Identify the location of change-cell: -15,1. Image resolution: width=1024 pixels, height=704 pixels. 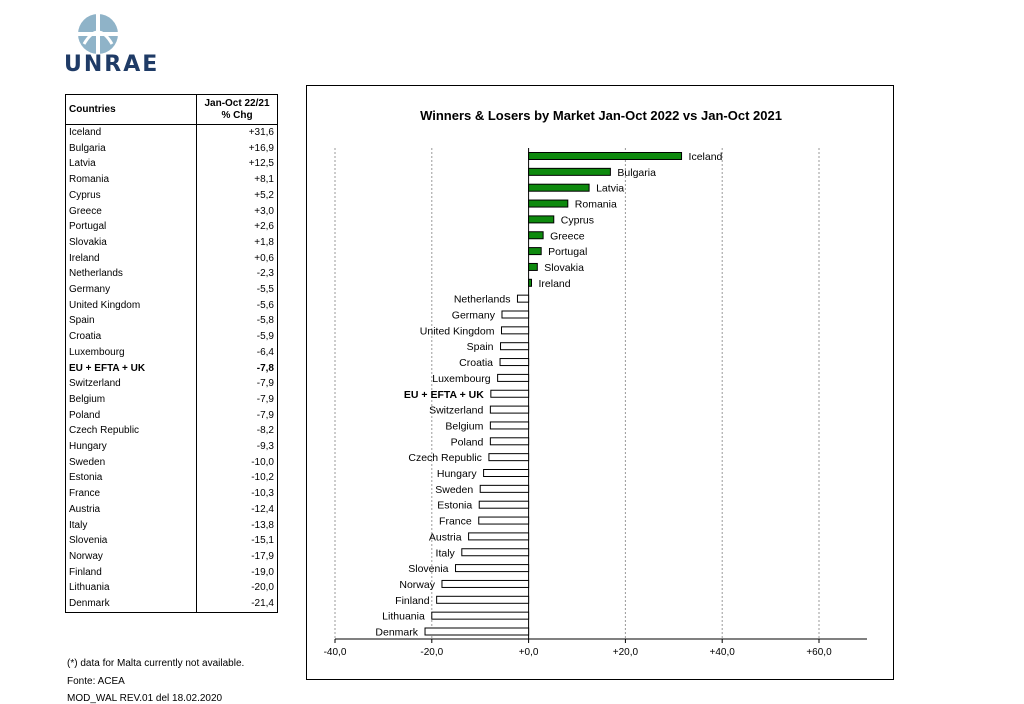
(237, 541).